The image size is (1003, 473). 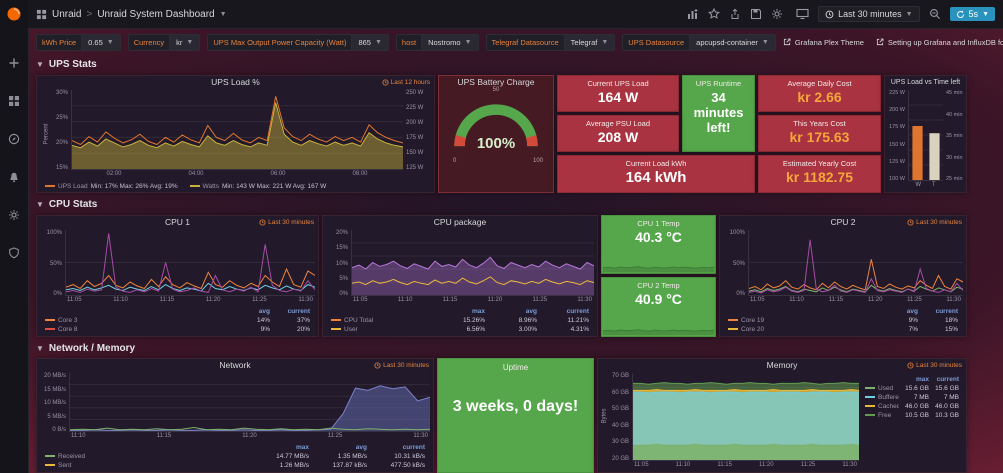 I want to click on legend-item: Watts Min: 143 W Max: 221 W Avg: 167 W, so click(x=257, y=186).